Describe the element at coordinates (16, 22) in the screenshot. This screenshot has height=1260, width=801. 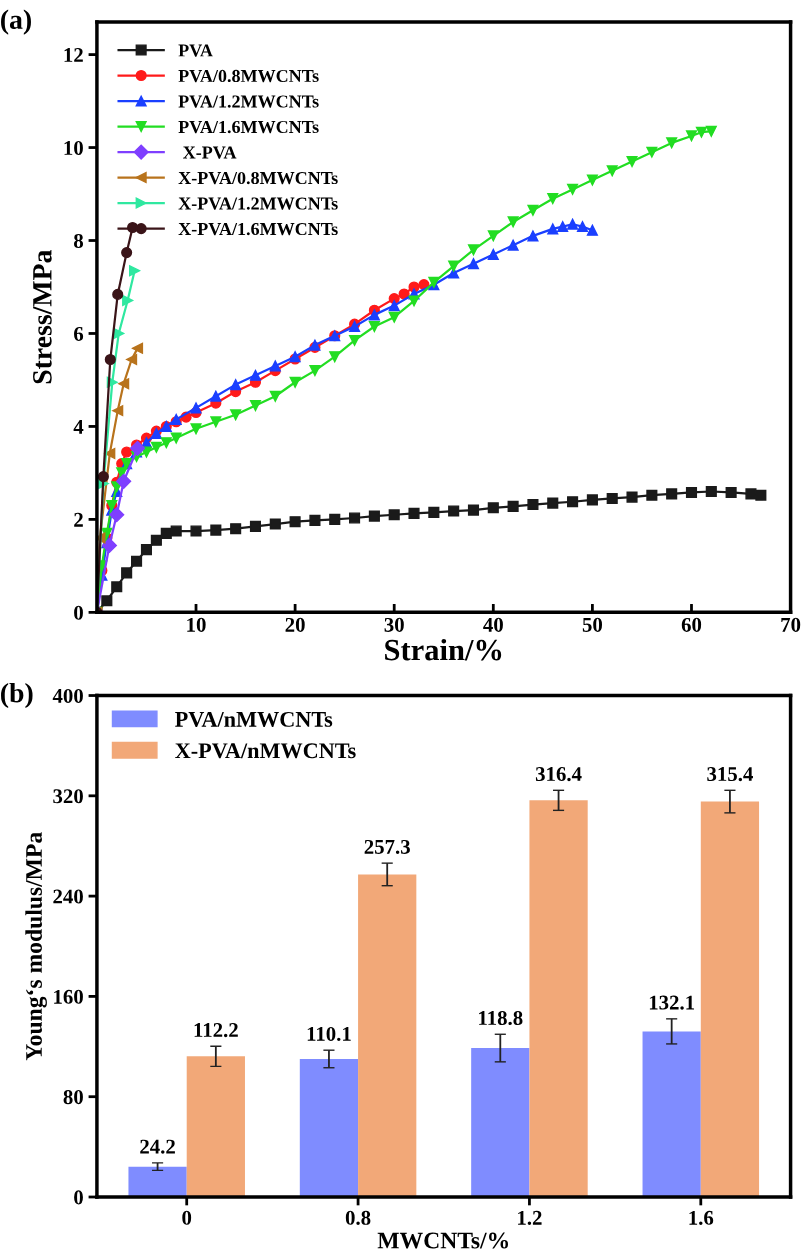
I see `chart-title: (a)` at that location.